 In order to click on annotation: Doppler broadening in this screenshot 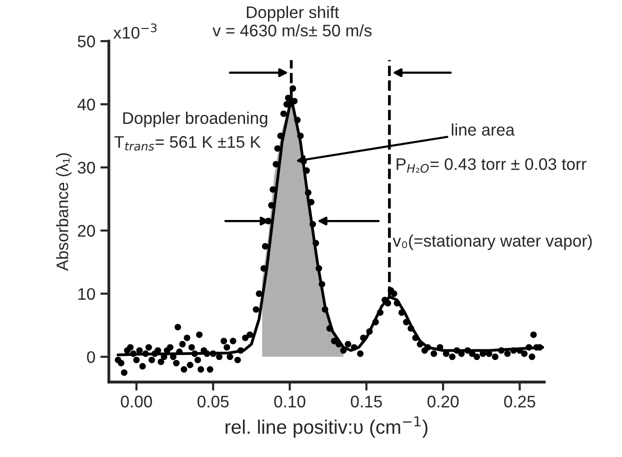, I will do `click(195, 120)`.